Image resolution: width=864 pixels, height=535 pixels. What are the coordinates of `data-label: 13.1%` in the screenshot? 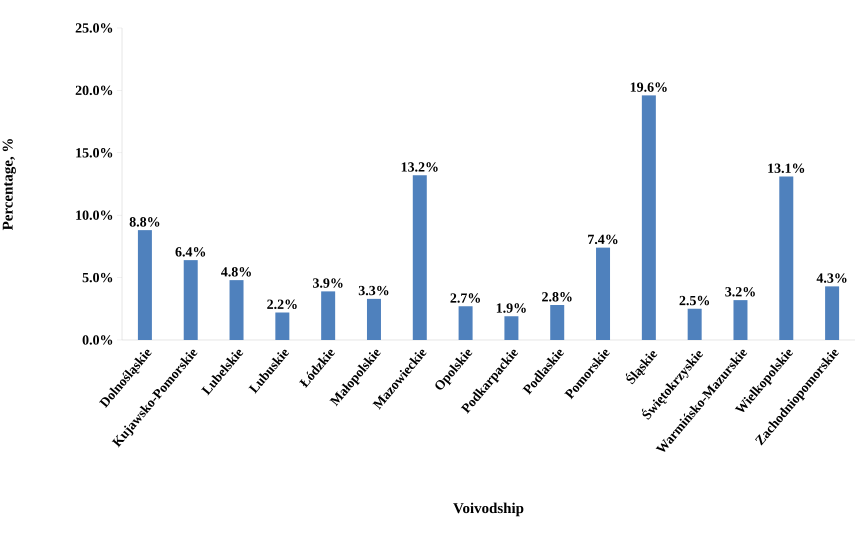 It's located at (786, 168).